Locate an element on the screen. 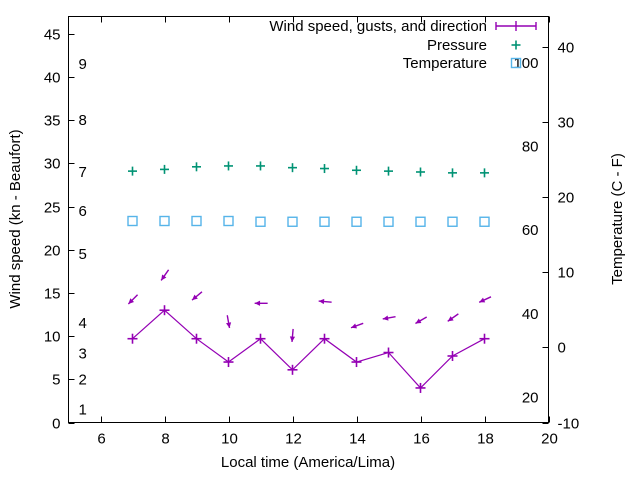 This screenshot has width=640, height=480. x-tick-label: 12 is located at coordinates (293, 439).